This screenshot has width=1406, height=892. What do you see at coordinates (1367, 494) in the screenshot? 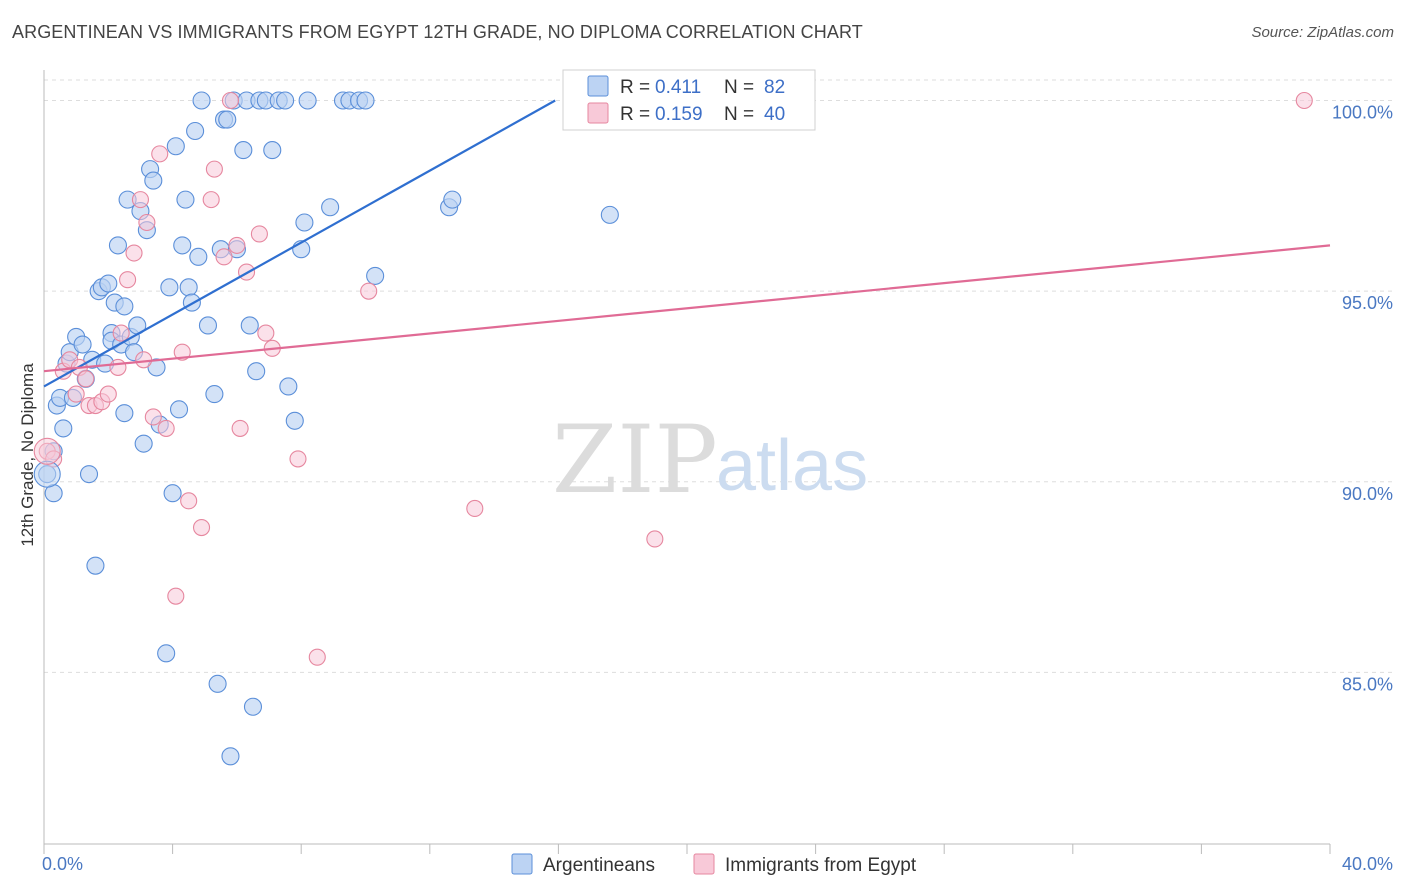
I see `y-tick-label: 90.0%` at bounding box center [1367, 494].